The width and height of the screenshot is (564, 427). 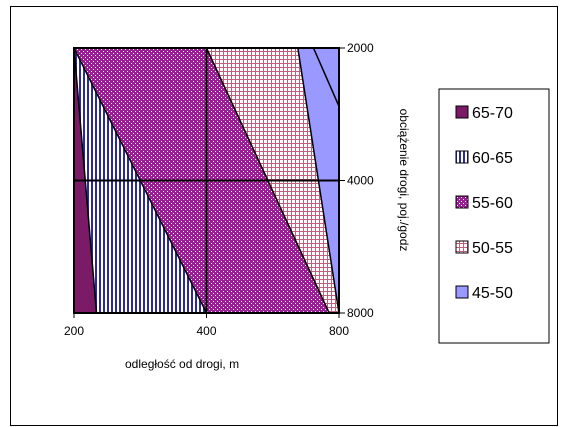 I want to click on y-axis-title: obciążenie drogi, poj./godz, so click(x=404, y=180).